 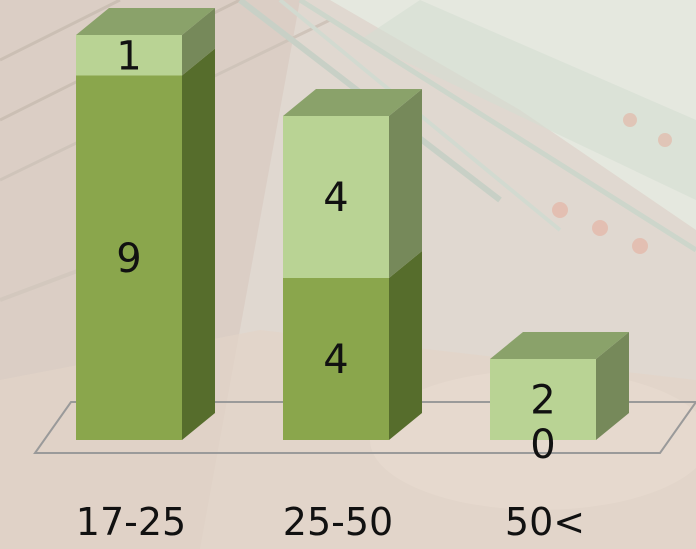 I want to click on data-label-17-25-s1: 9, so click(x=128, y=259).